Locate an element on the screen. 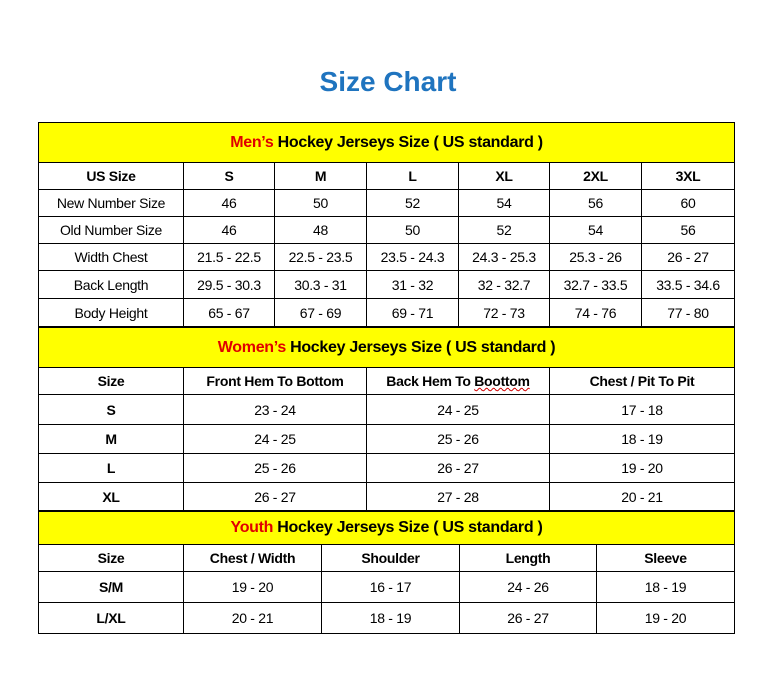 This screenshot has height=692, width=776. table-cell: 23.5 - 24.3 is located at coordinates (412, 257).